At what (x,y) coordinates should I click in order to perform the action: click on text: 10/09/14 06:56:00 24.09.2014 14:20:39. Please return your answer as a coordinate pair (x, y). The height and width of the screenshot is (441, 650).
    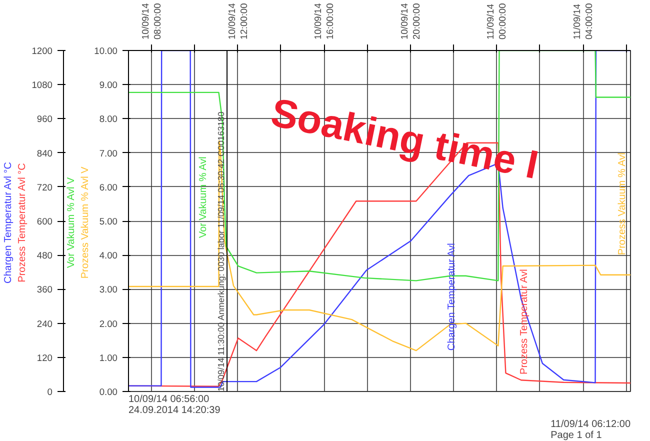
    Looking at the image, I should click on (174, 405).